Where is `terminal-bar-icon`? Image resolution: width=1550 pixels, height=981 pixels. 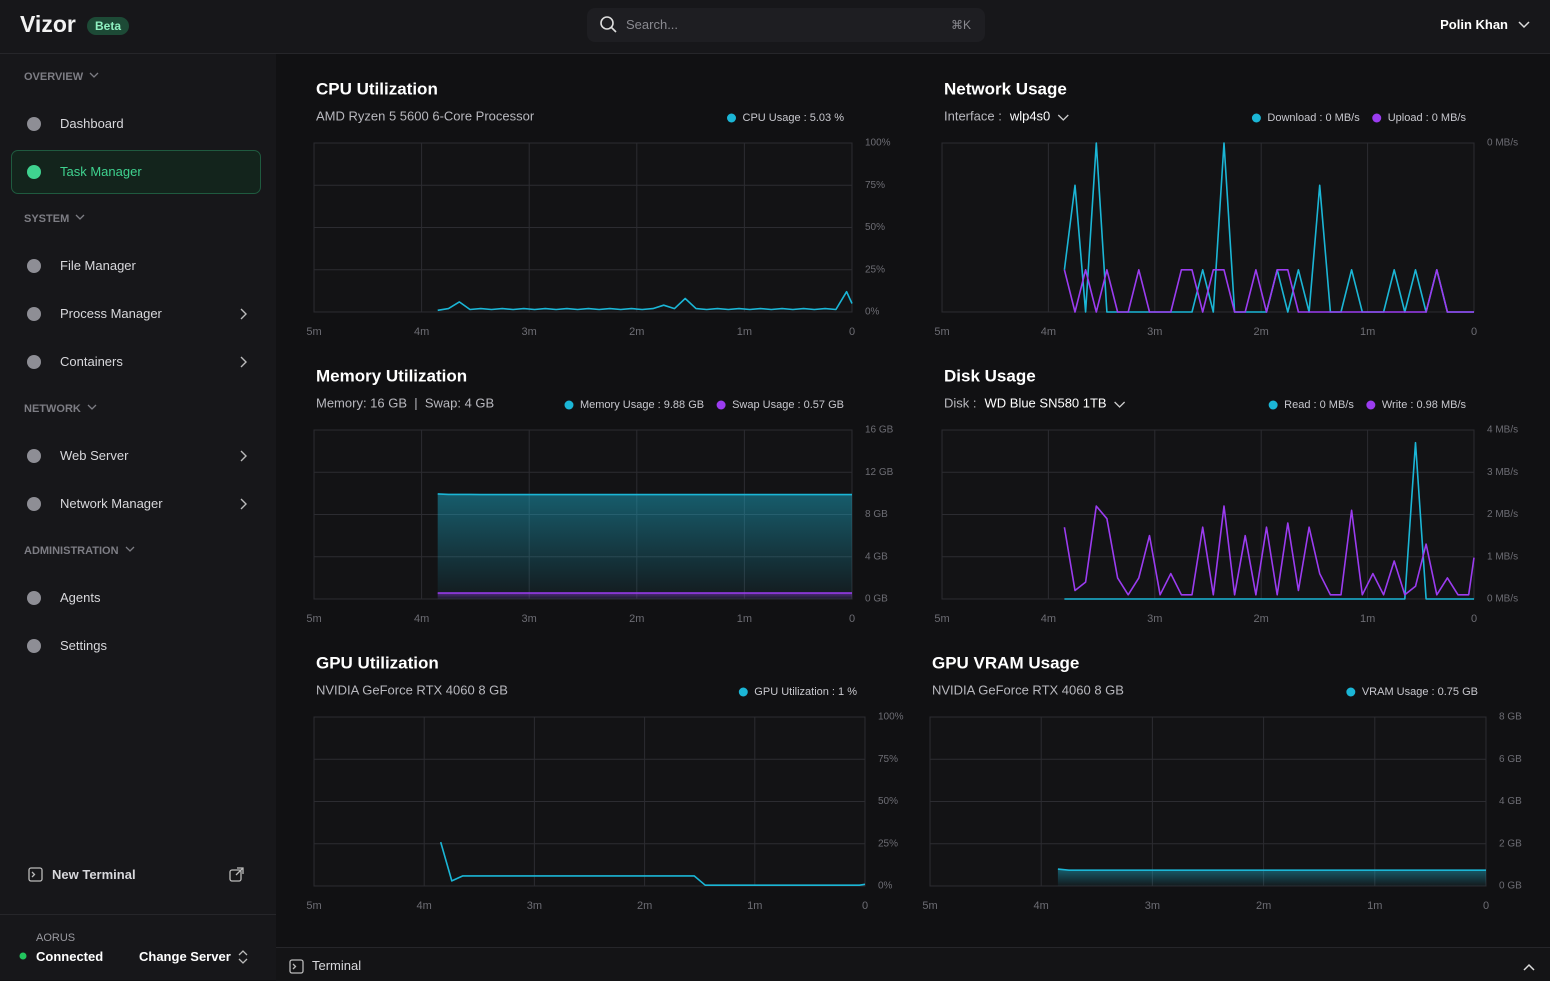
terminal-bar-icon is located at coordinates (296, 966).